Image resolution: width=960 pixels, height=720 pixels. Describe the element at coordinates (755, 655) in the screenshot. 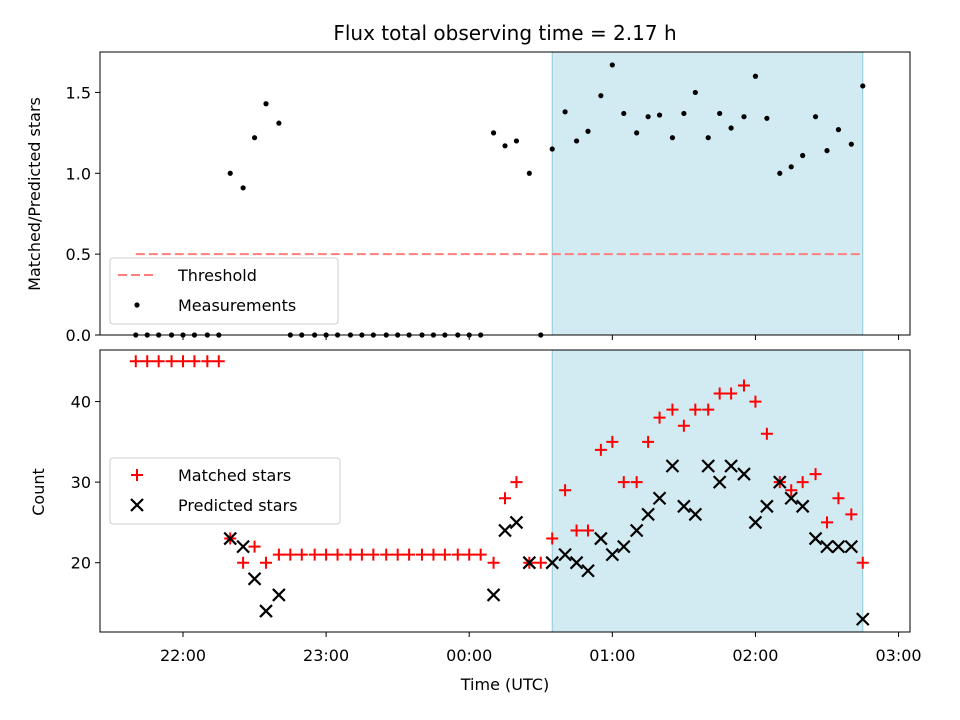

I see `x-tick-label: 02:00` at that location.